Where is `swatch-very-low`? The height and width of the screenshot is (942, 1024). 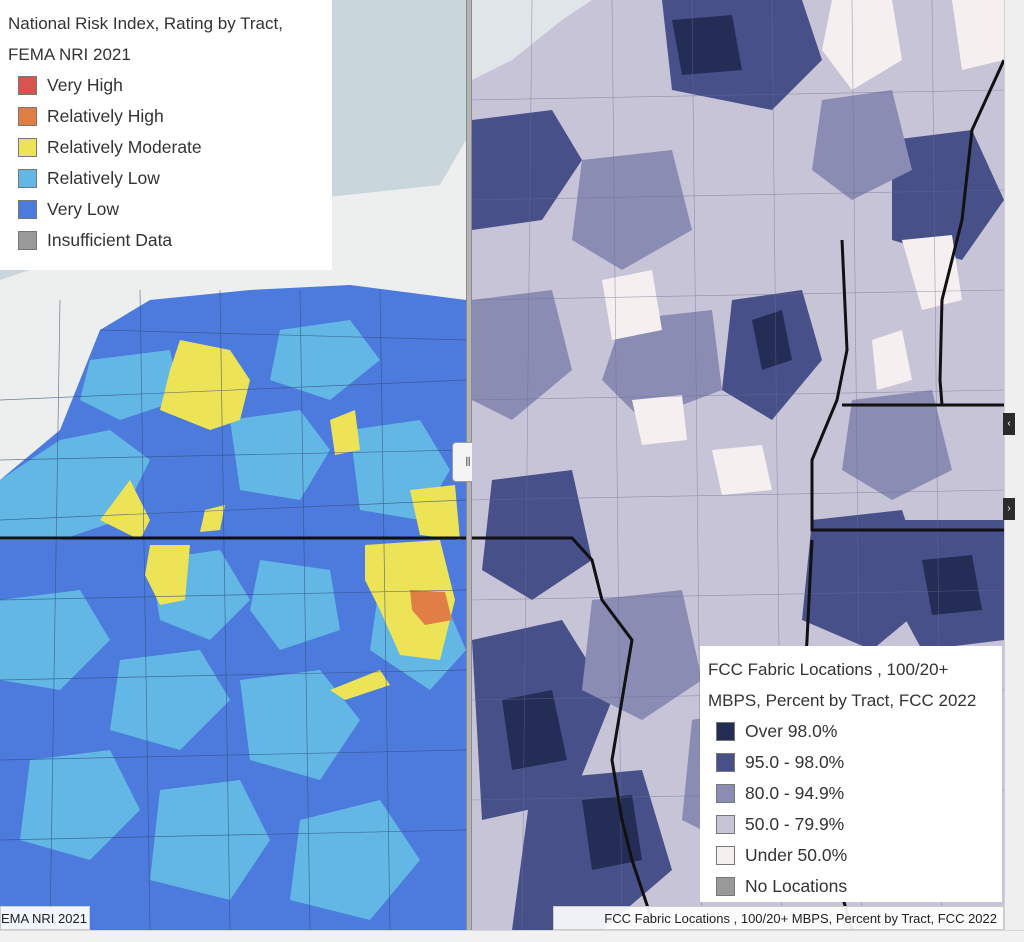
swatch-very-low is located at coordinates (27, 209).